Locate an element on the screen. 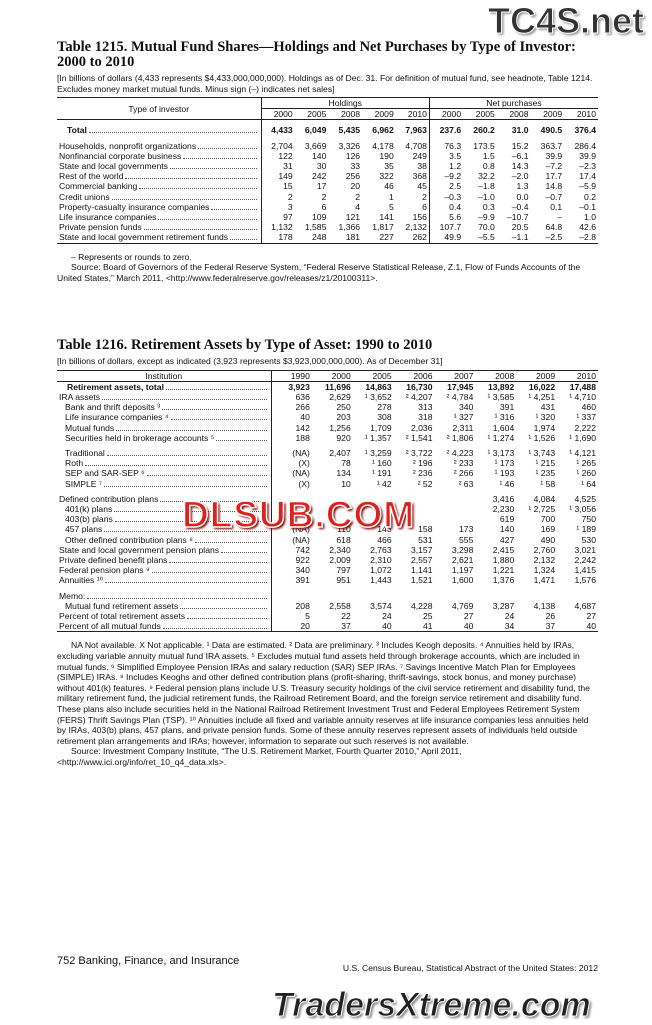  year-header: 2005 is located at coordinates (480, 114).